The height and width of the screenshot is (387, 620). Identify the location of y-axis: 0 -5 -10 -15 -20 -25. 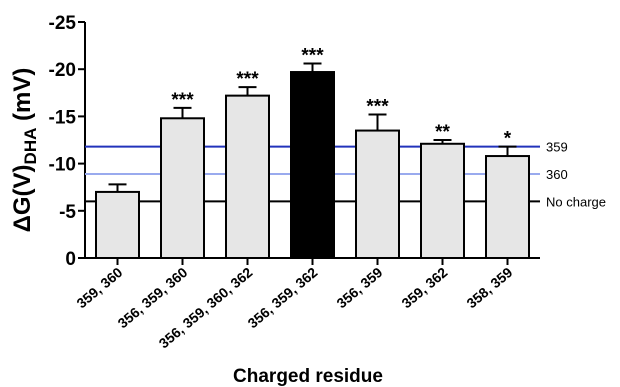
(67, 141).